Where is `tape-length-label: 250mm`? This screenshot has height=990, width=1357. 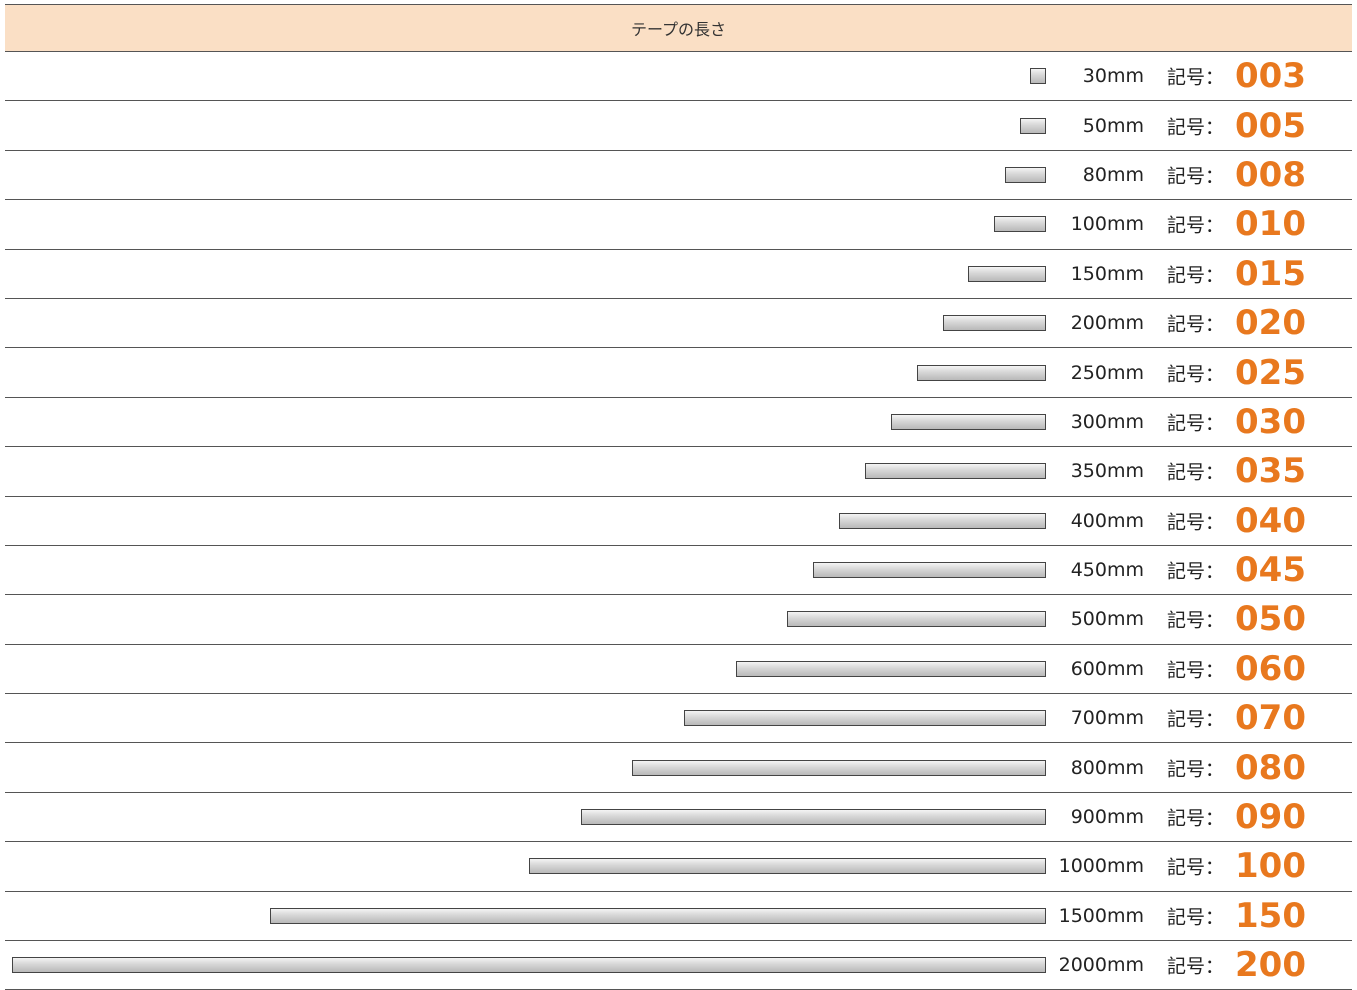 tape-length-label: 250mm is located at coordinates (1107, 372).